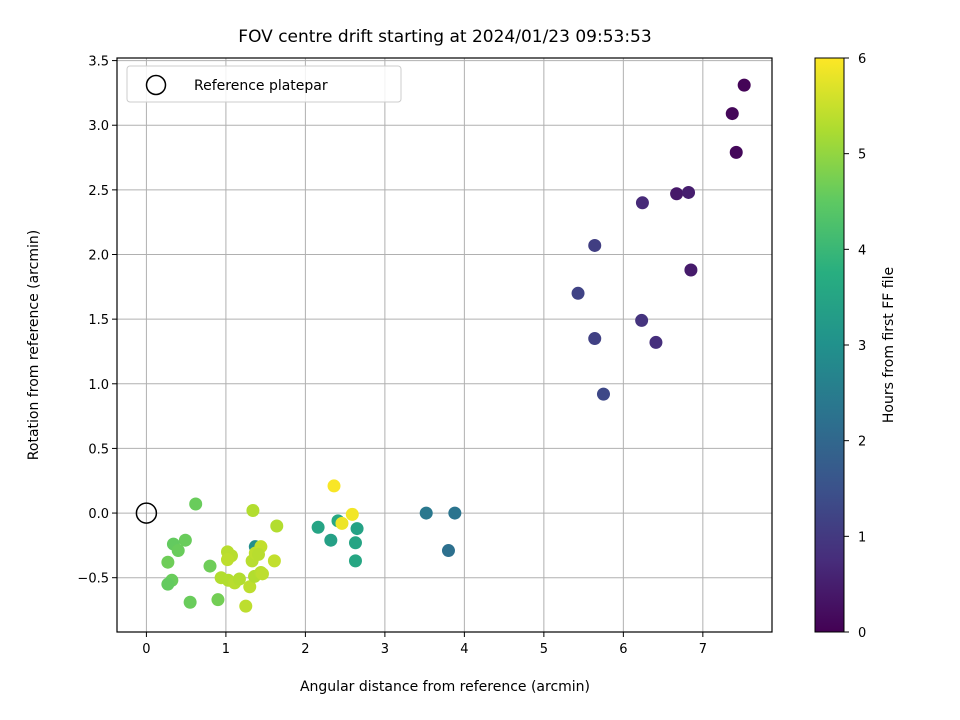 This screenshot has height=720, width=960. I want to click on x-axis-label: Angular distance from reference (arcmin), so click(445, 687).